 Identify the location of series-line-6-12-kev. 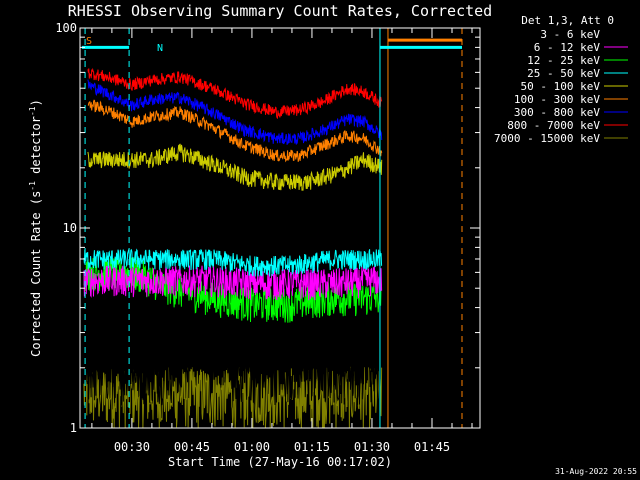
(233, 283).